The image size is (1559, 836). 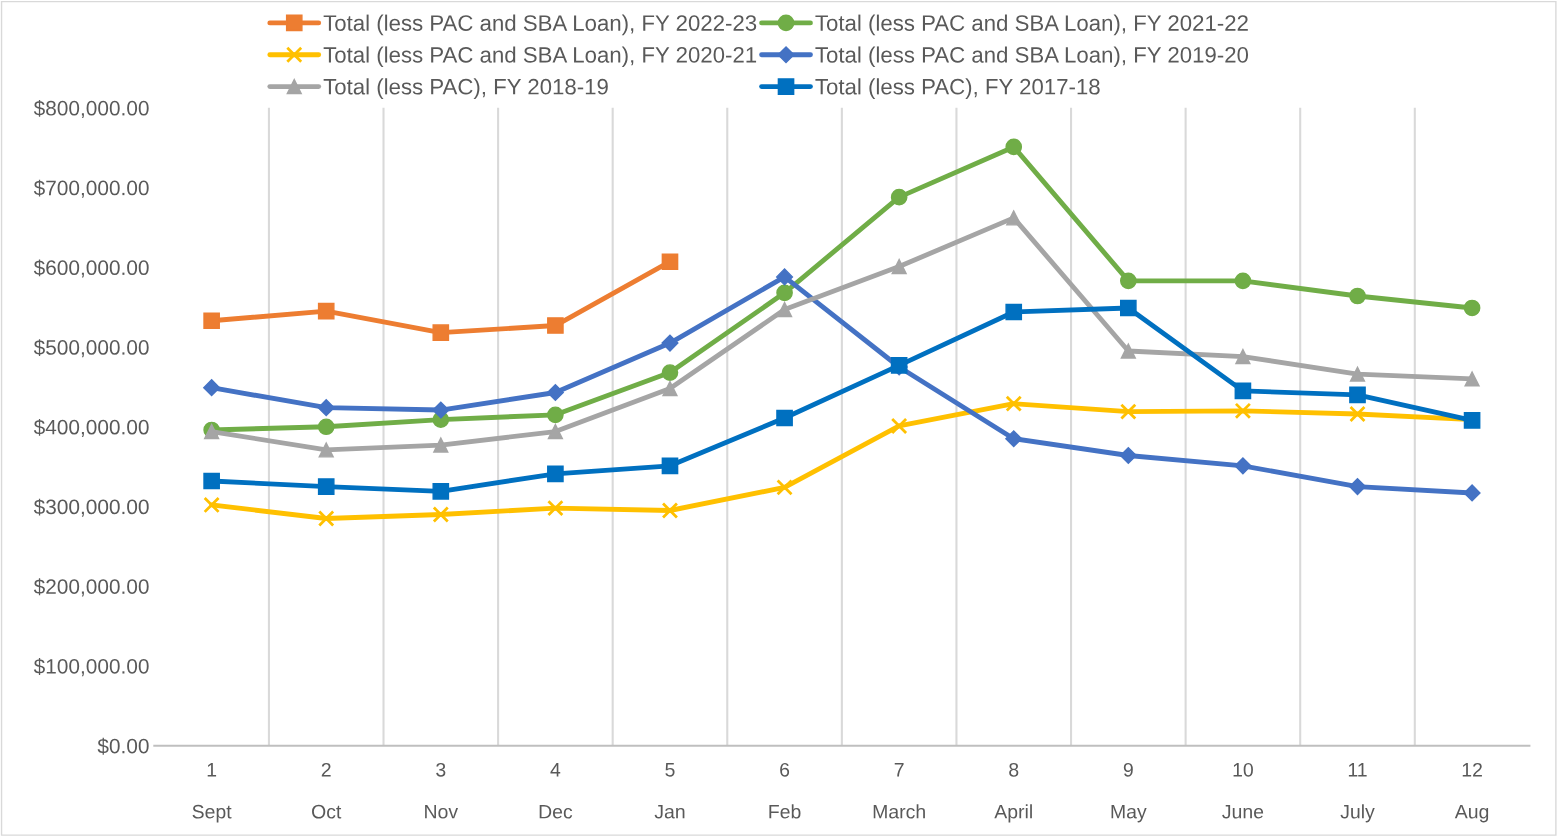 I want to click on legend-label: Total (less PAC and SBA Loan), FY 2020-21, so click(x=540, y=57).